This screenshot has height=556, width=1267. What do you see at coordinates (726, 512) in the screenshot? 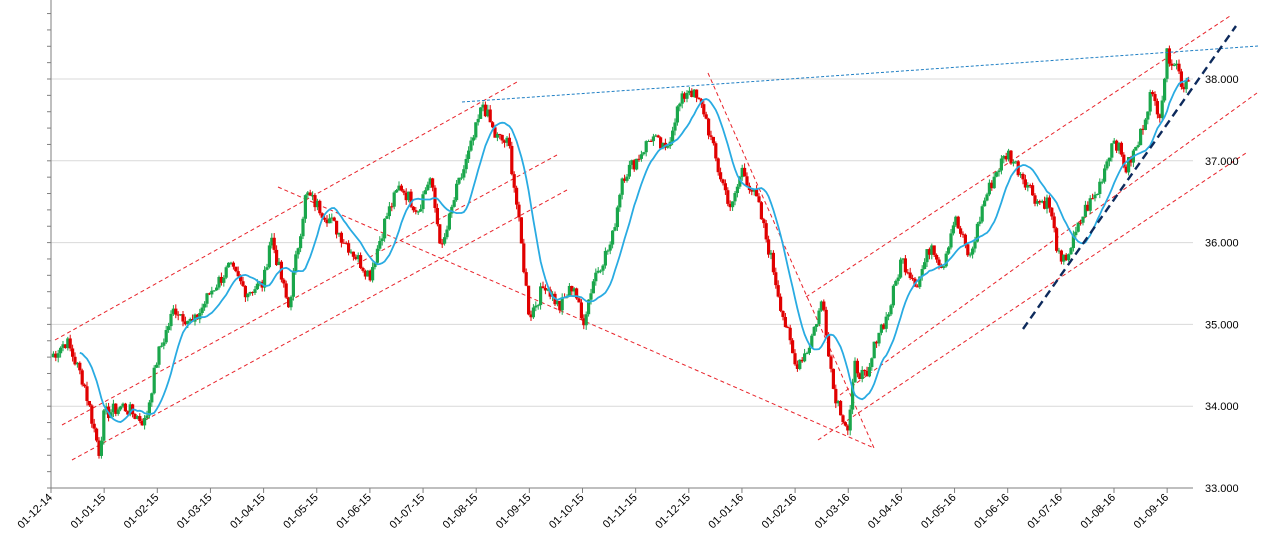
I see `x-tick-label: 01-01-16` at bounding box center [726, 512].